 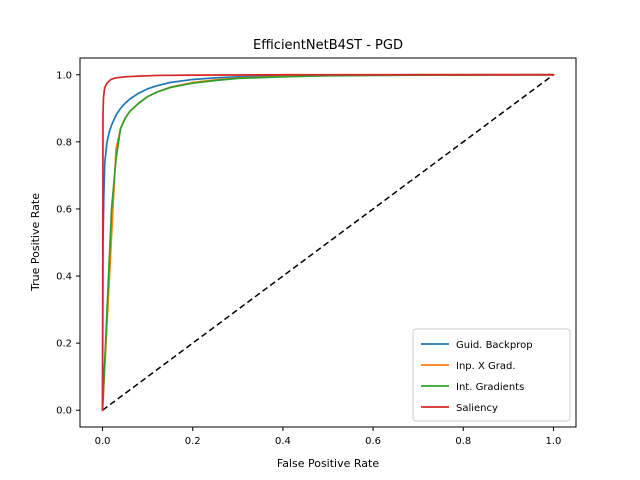 What do you see at coordinates (283, 441) in the screenshot?
I see `x-tick-label: 0.4` at bounding box center [283, 441].